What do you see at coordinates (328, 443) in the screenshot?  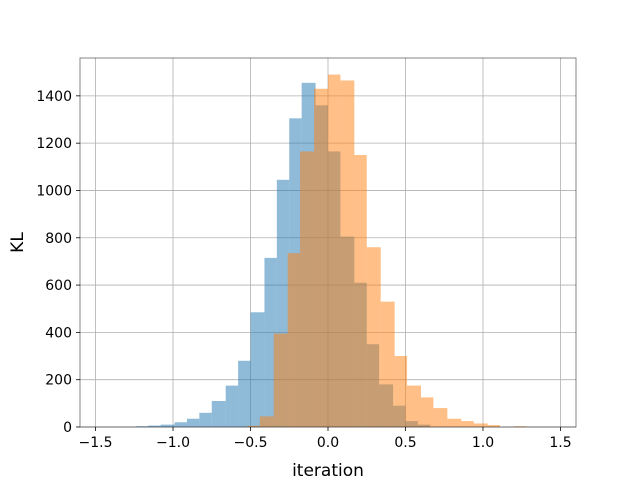 I see `x-tick-label: 0.0` at bounding box center [328, 443].